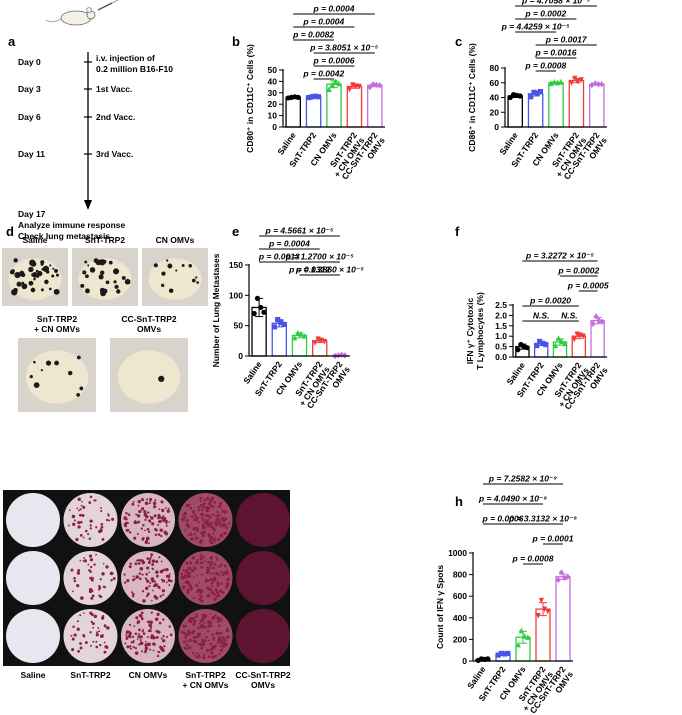  What do you see at coordinates (470, 331) in the screenshot?
I see `y-axis-title-line: IFN γ⁺ Cytotoxic` at bounding box center [470, 331].